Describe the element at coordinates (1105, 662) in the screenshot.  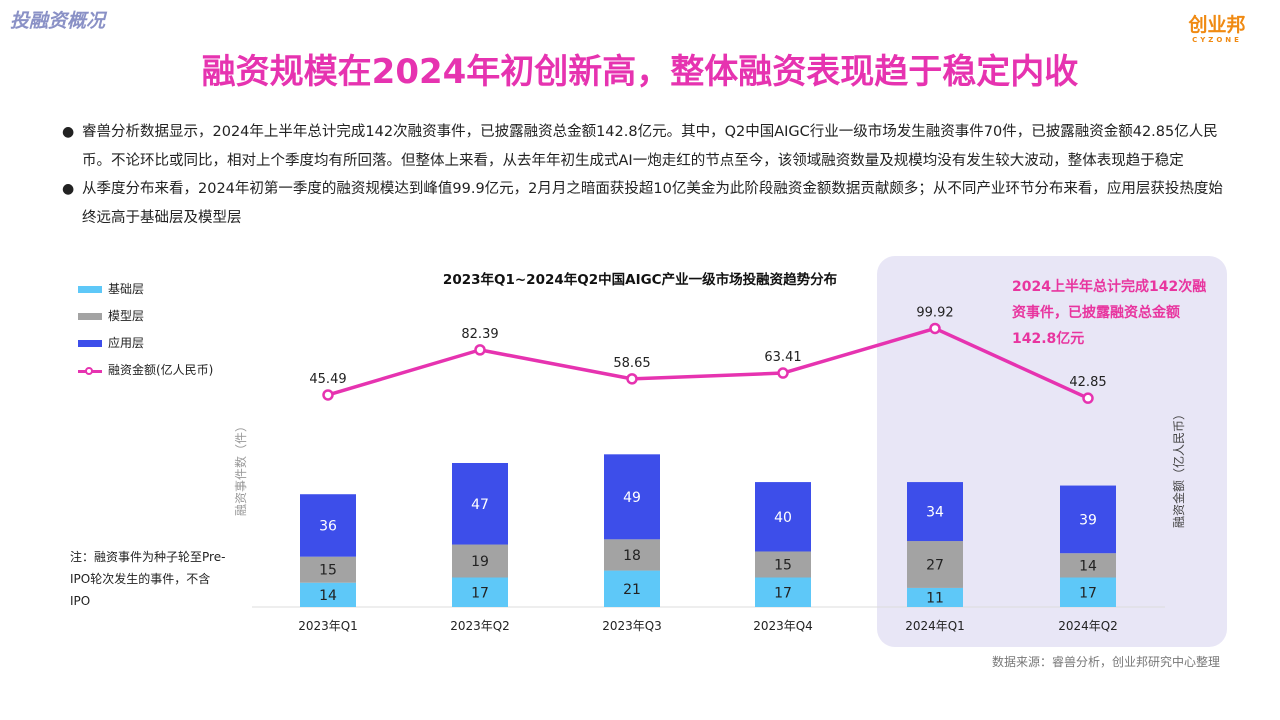
I see `data-source: 数据来源：睿兽分析，创业邦研究中心整理` at that location.